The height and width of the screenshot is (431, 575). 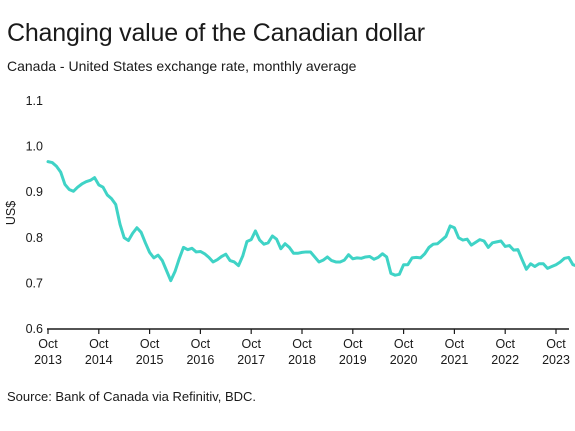 What do you see at coordinates (150, 360) in the screenshot?
I see `x-tick-year: 2015` at bounding box center [150, 360].